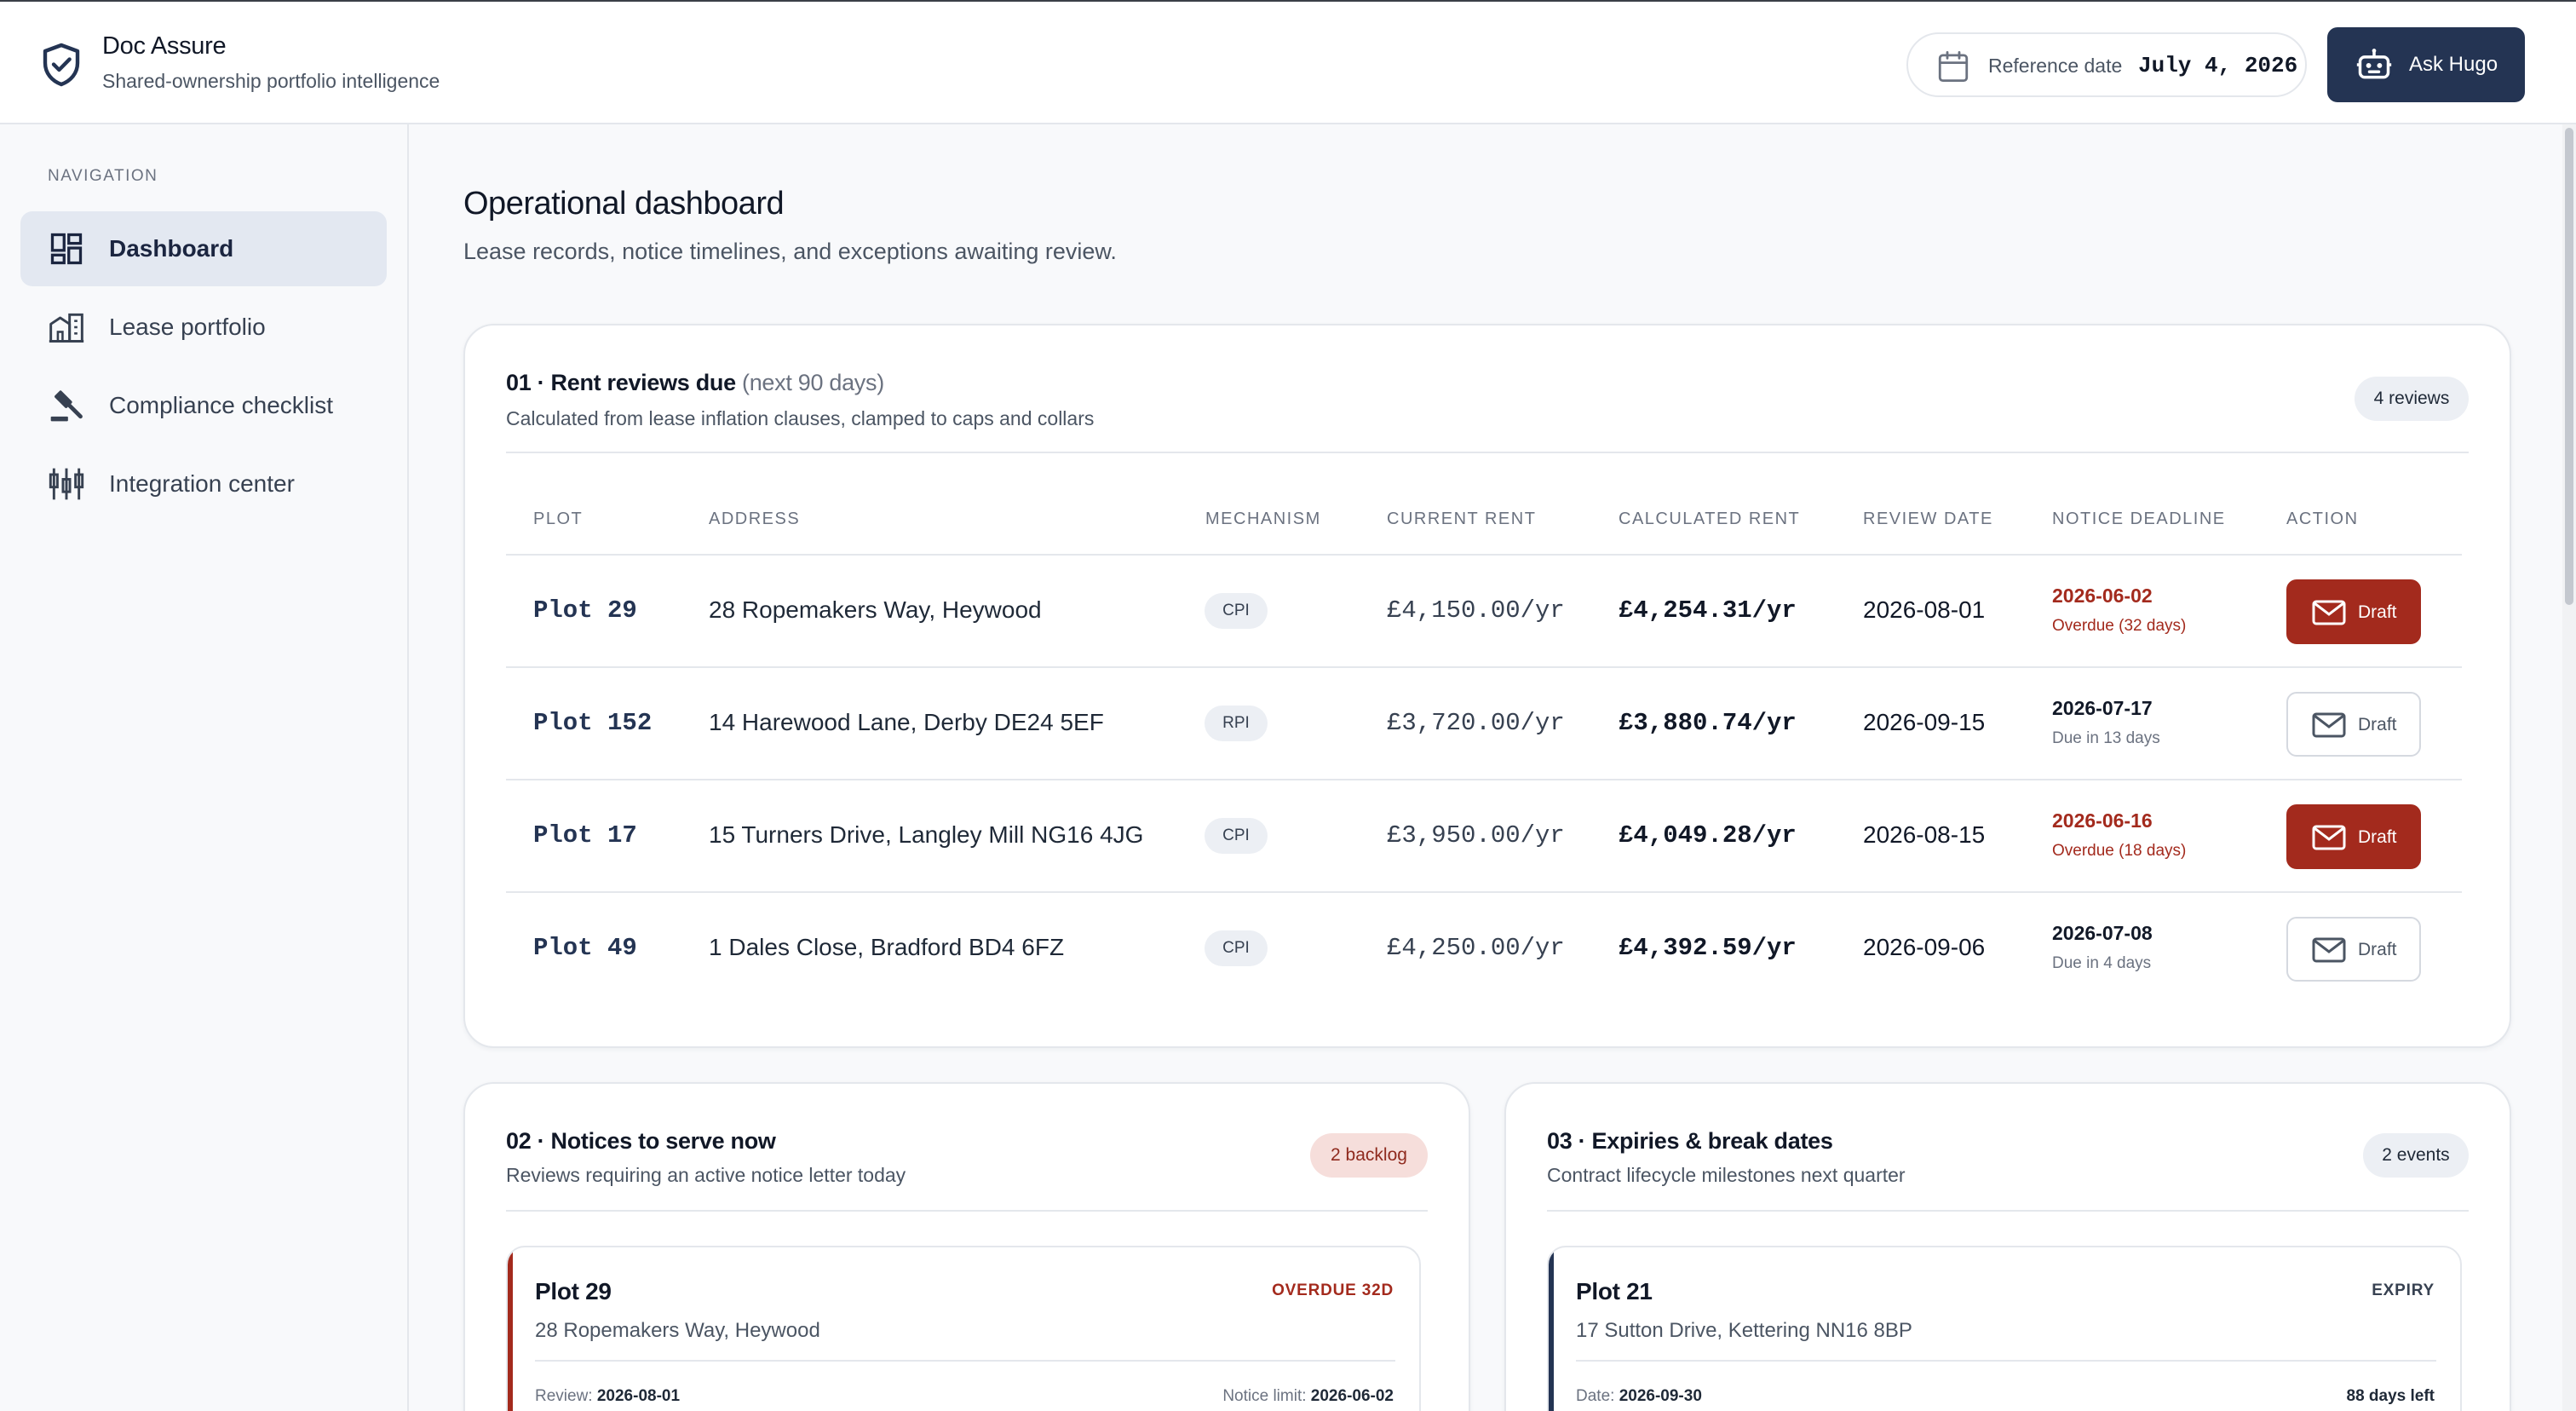 The height and width of the screenshot is (1411, 2576). I want to click on expiry-address: 17 Sutton Drive, Kettering NN16 8BP, so click(1744, 1330).